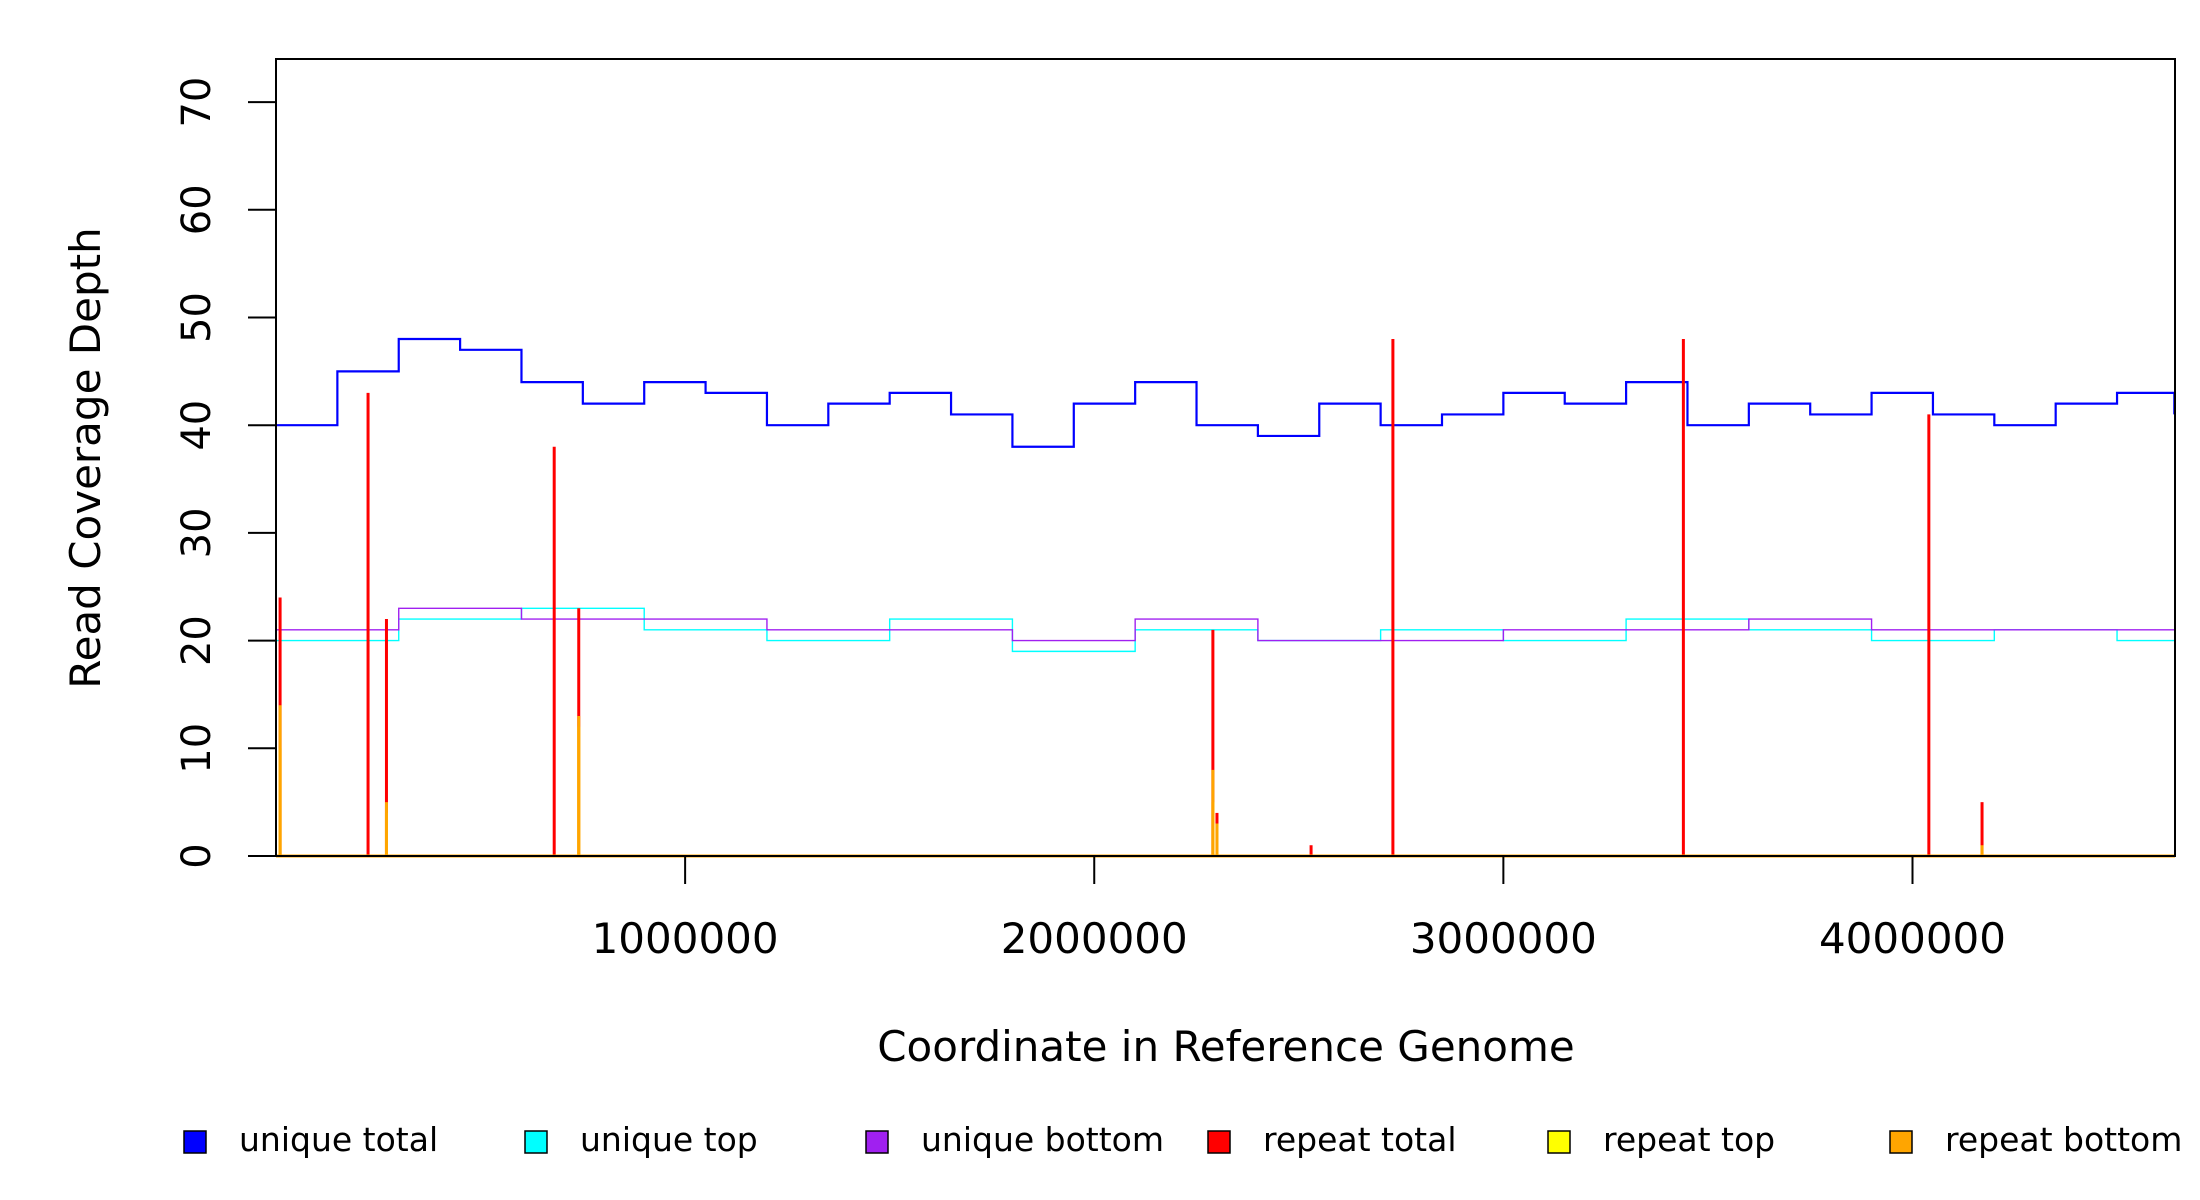 Image resolution: width=2200 pixels, height=1200 pixels. Describe the element at coordinates (1503, 938) in the screenshot. I see `x-tick-label: 3000000` at that location.